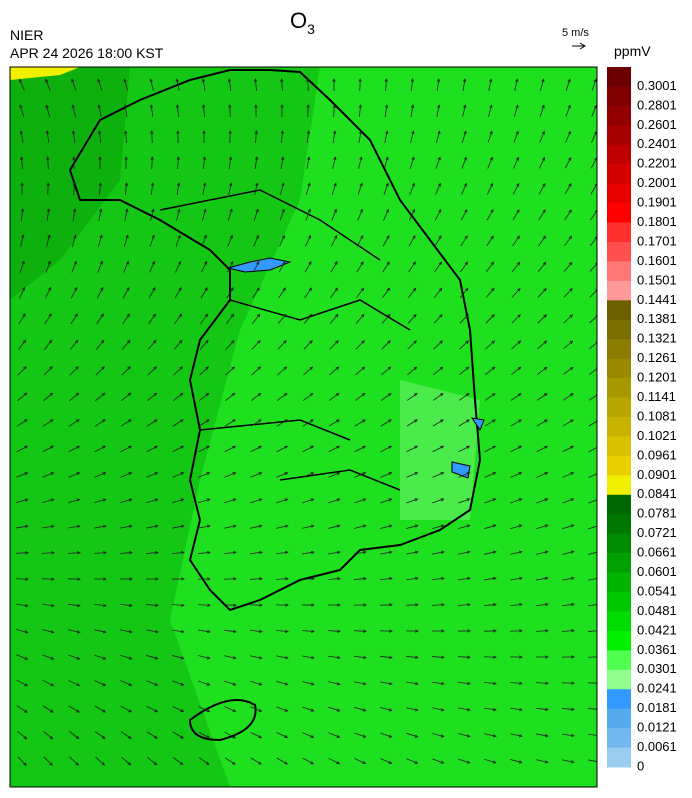  What do you see at coordinates (656, 396) in the screenshot?
I see `colorbar-label: 0.1141` at bounding box center [656, 396].